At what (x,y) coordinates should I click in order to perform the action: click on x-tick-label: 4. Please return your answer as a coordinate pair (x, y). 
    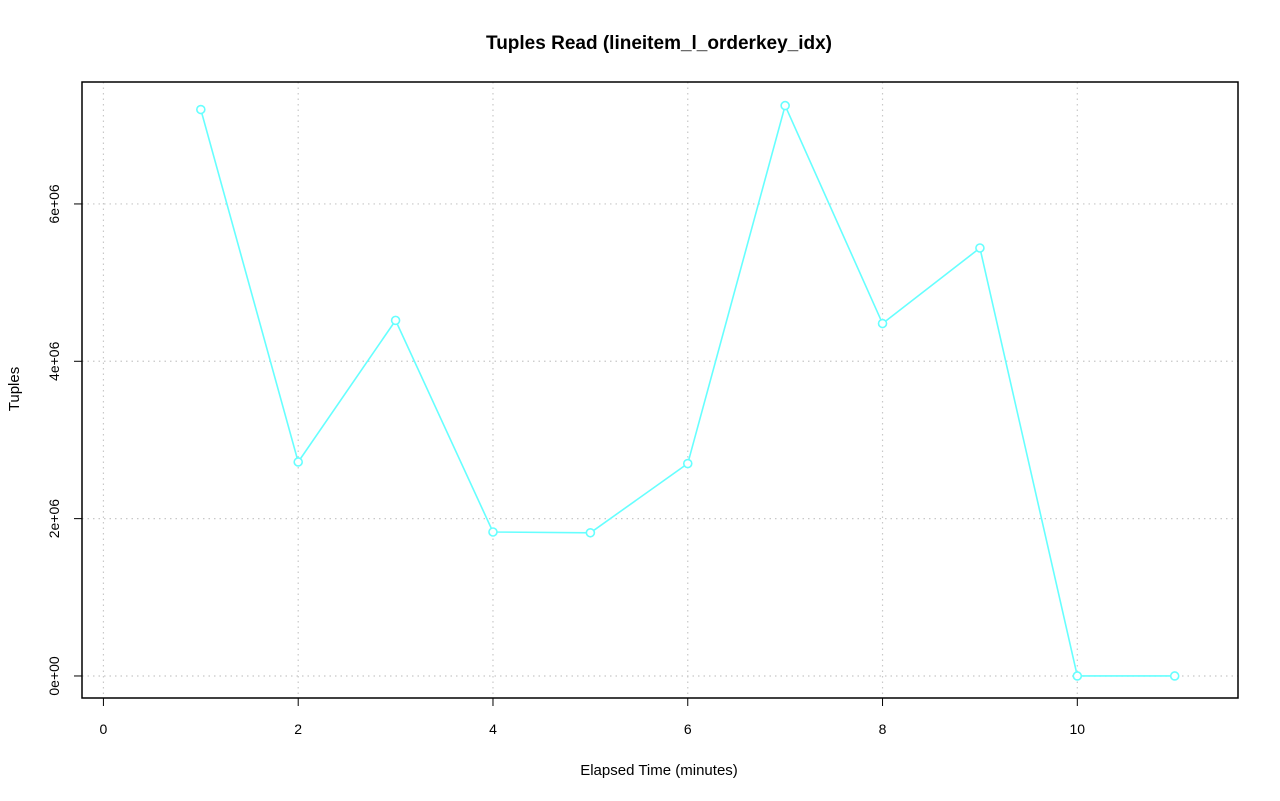
    Looking at the image, I should click on (493, 729).